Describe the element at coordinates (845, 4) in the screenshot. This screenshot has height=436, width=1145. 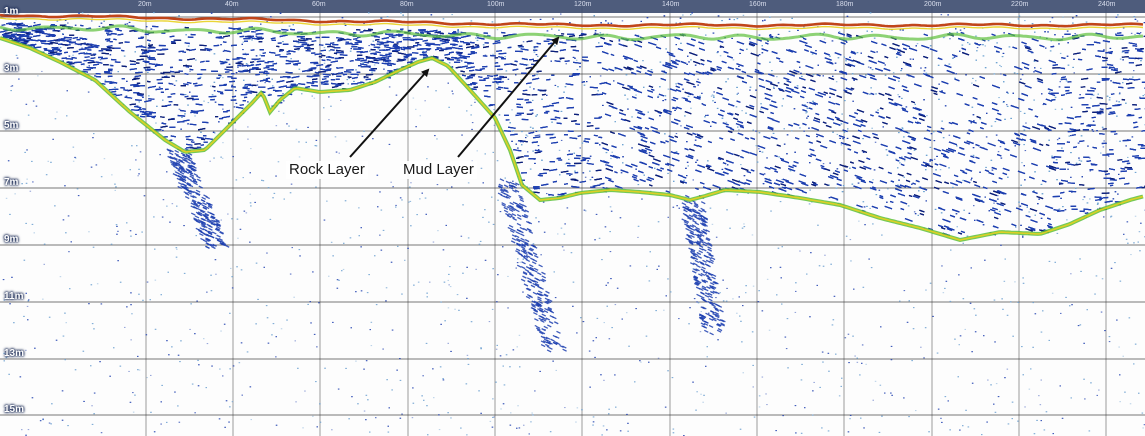
I see `distance-label: 180m` at that location.